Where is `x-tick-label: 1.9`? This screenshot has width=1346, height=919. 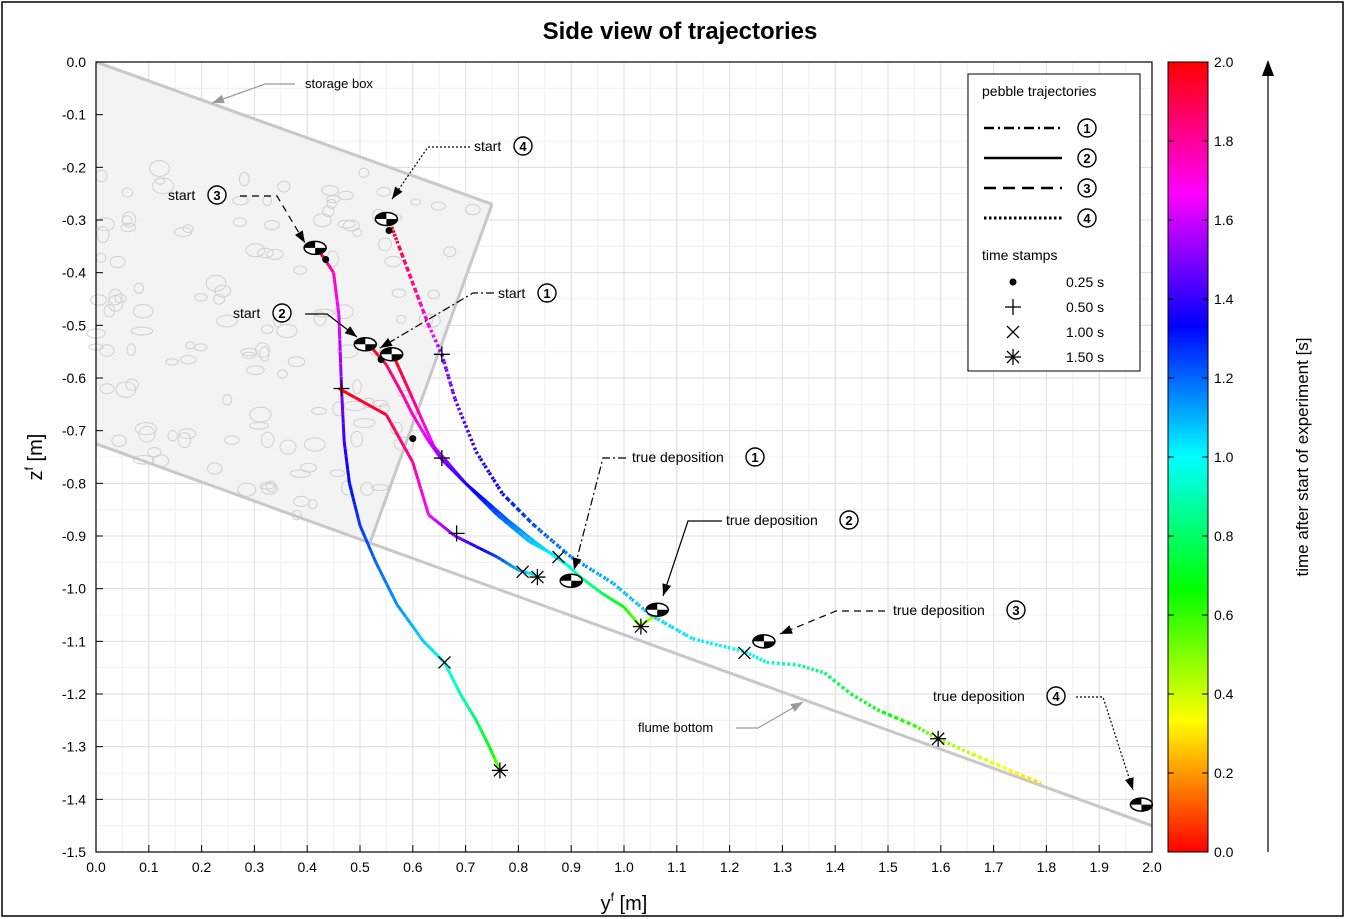 x-tick-label: 1.9 is located at coordinates (1099, 867).